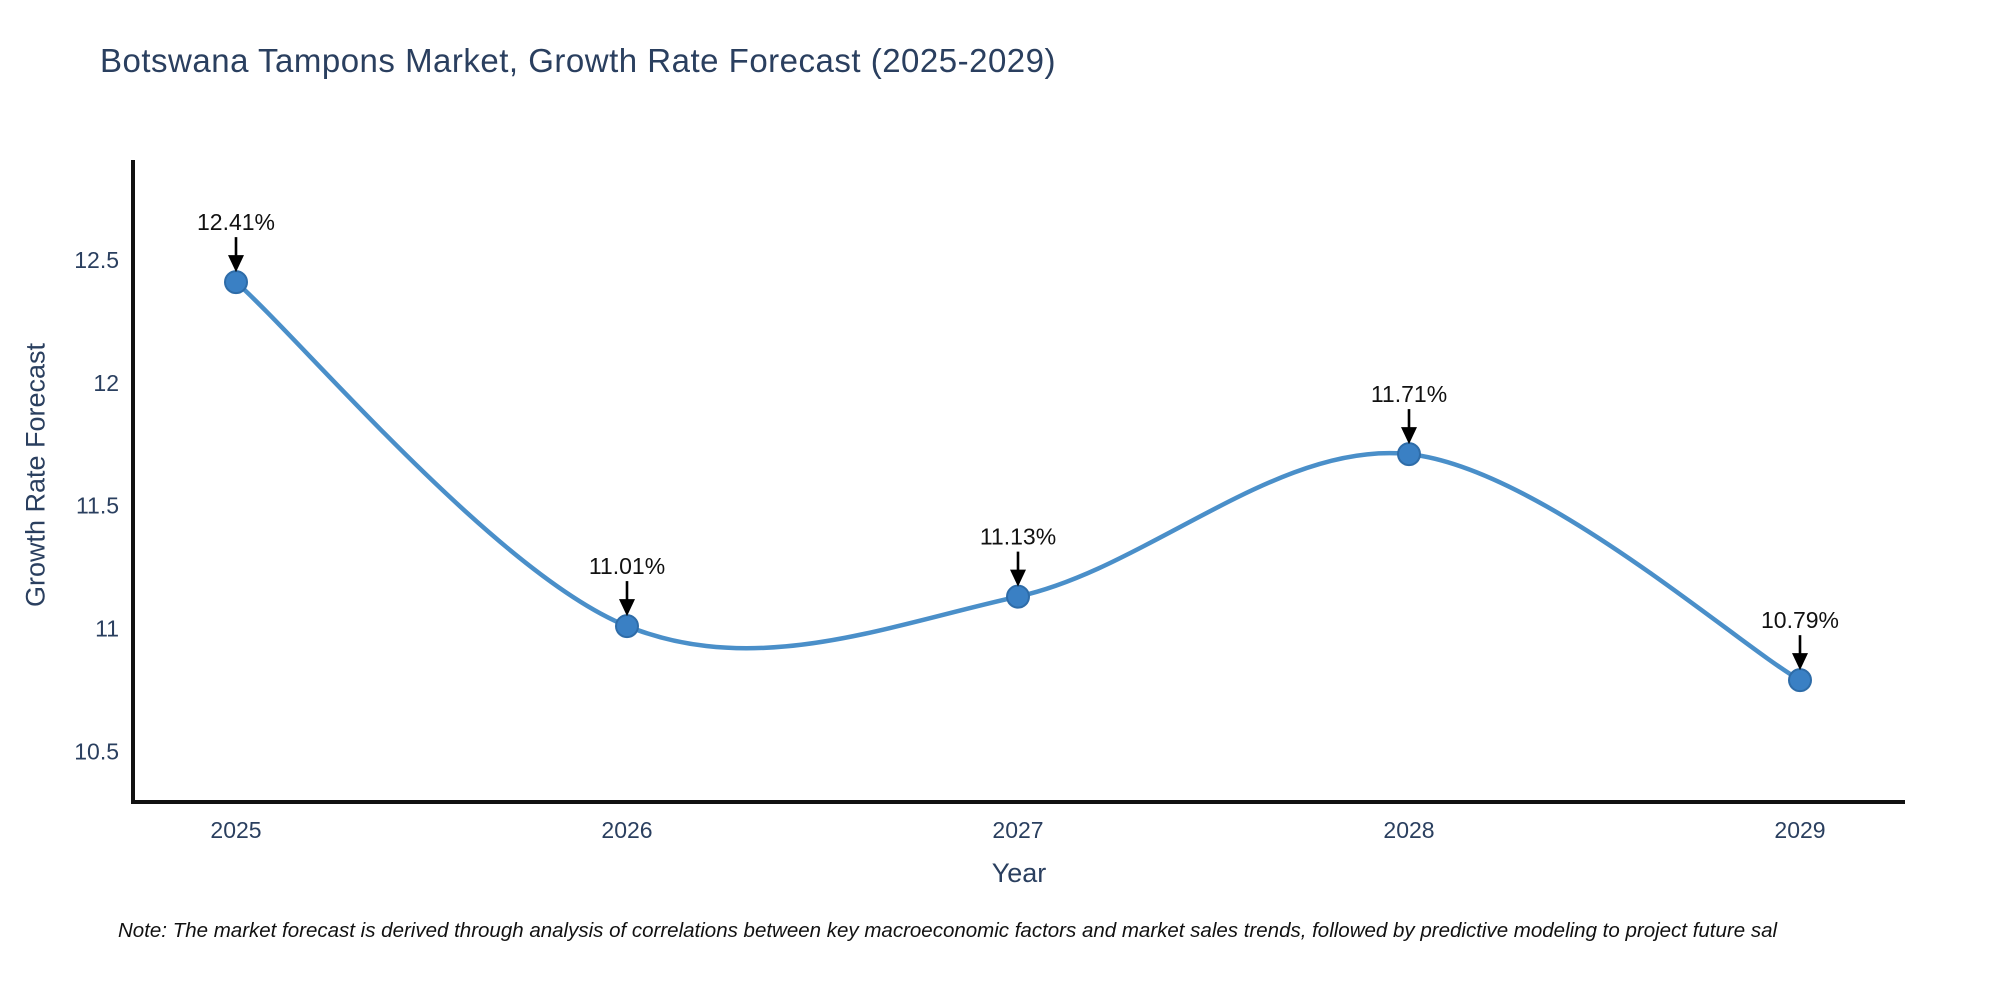 This screenshot has height=1000, width=2000. I want to click on annotation-label: 10.79%, so click(1800, 620).